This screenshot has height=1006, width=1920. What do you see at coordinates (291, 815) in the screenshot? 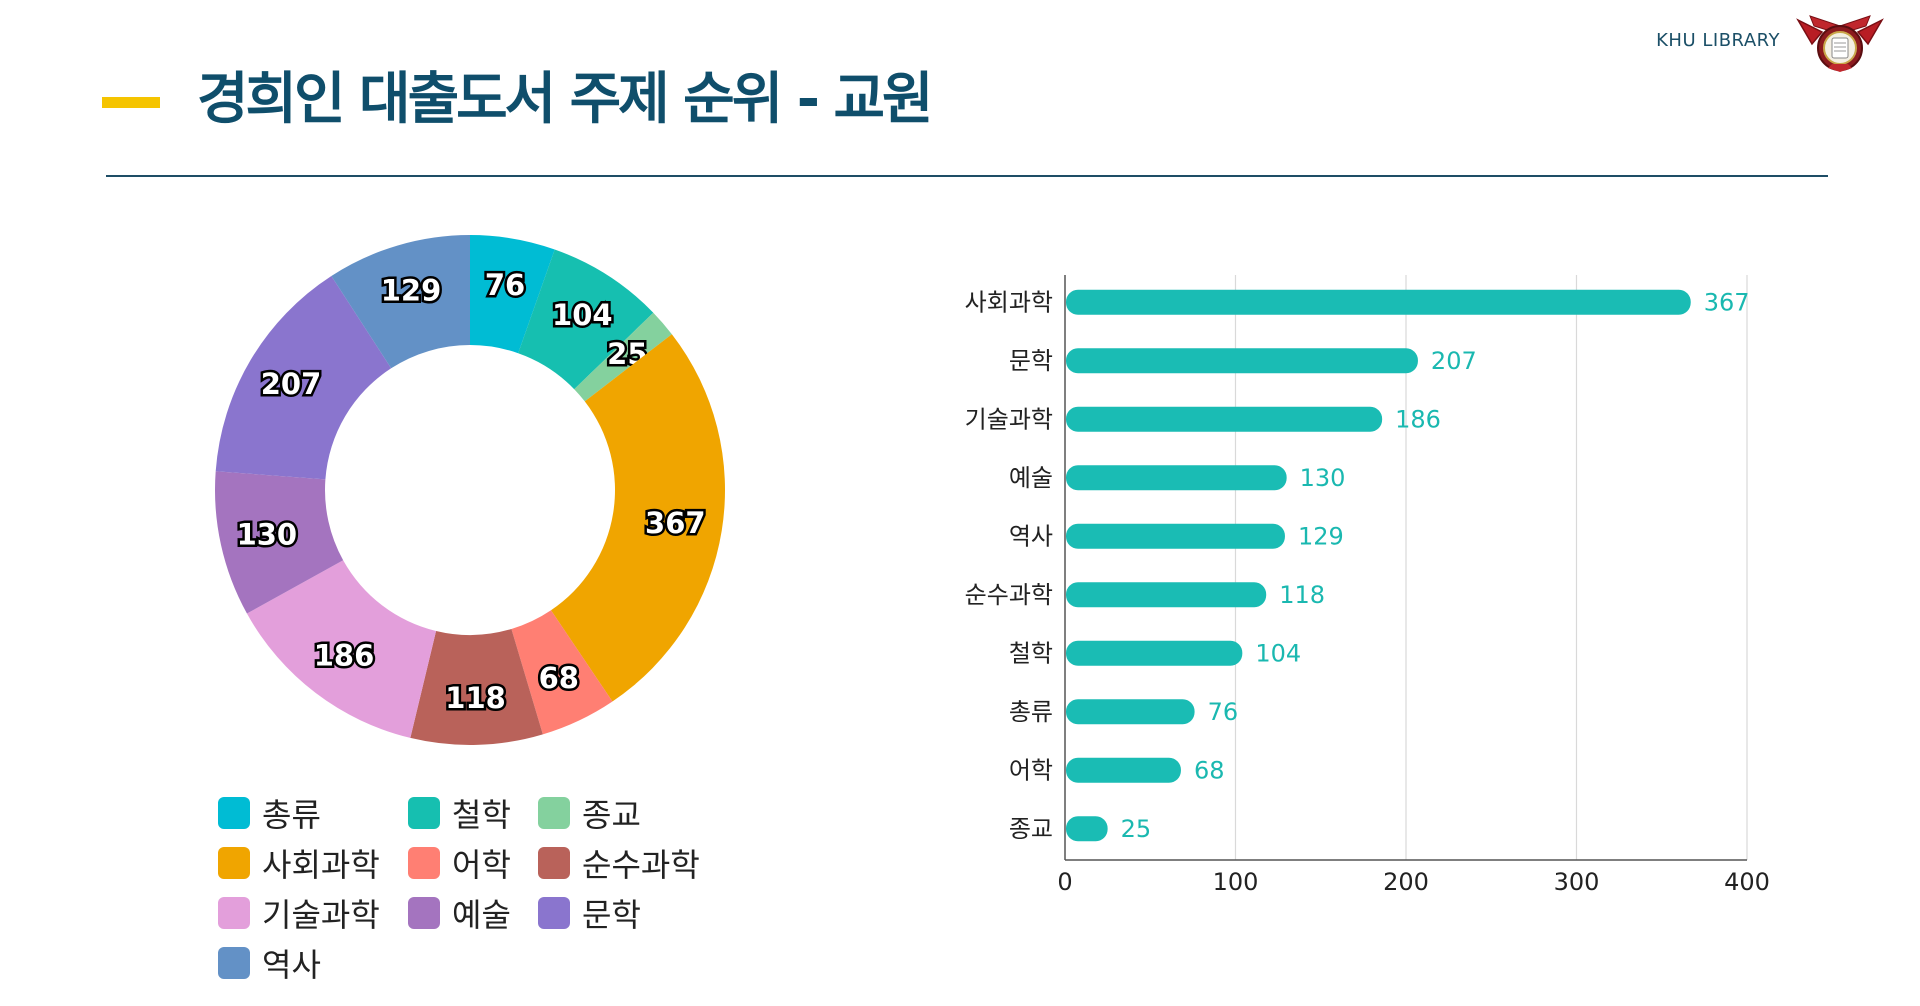
I see `legend-label-1: 총류` at bounding box center [291, 815].